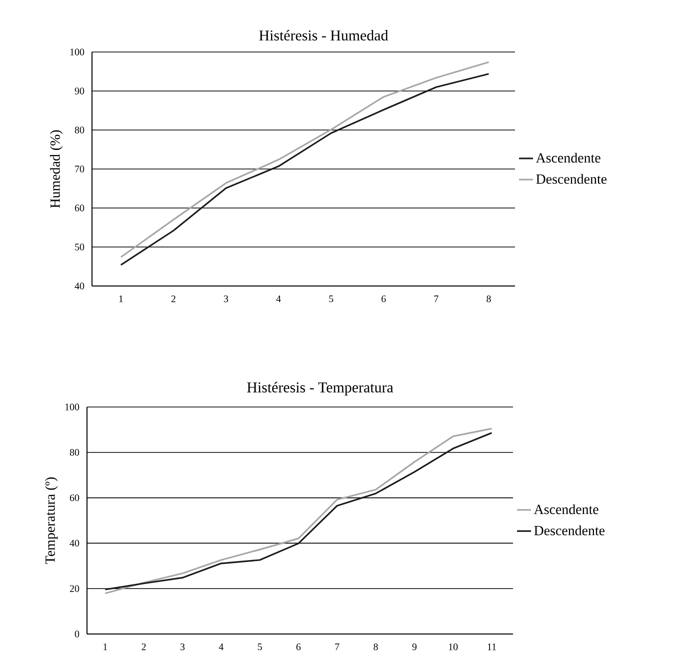 This screenshot has width=695, height=668. What do you see at coordinates (79, 169) in the screenshot?
I see `y-tick-label: 70` at bounding box center [79, 169].